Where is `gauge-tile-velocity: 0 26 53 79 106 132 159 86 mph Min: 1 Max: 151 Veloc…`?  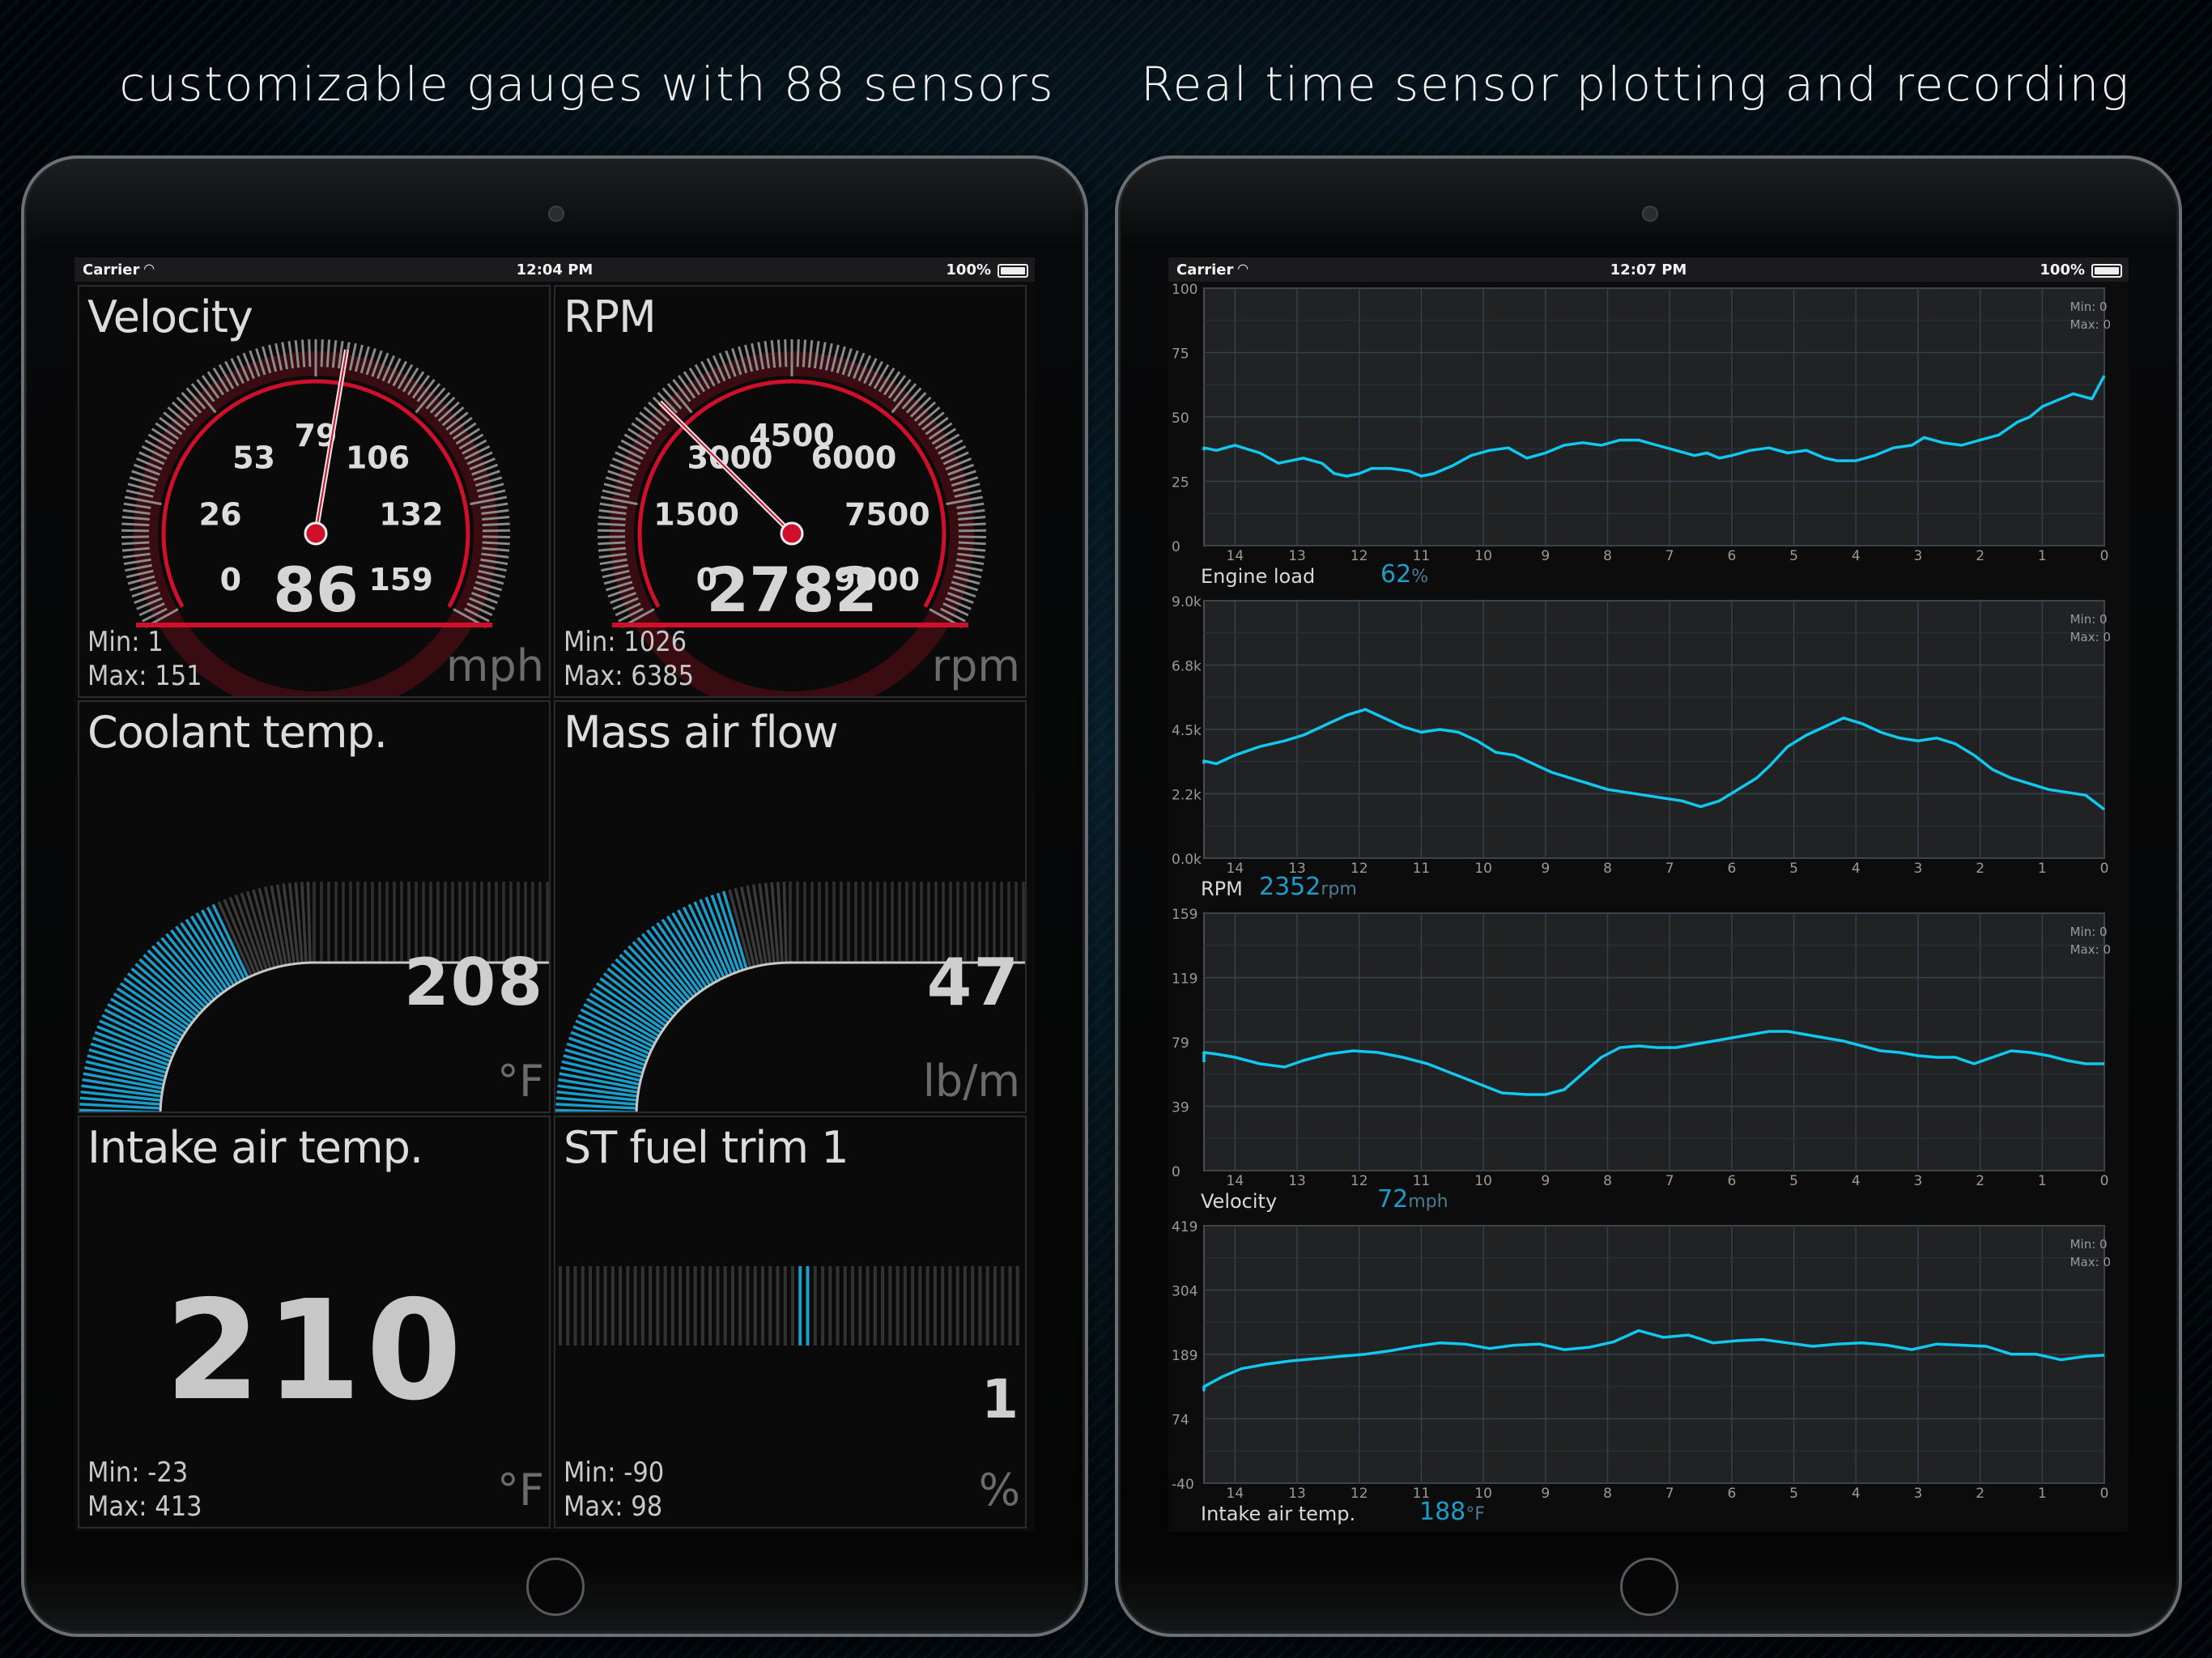
gauge-tile-velocity: 0 26 53 79 106 132 159 86 mph Min: 1 Max: 151 Veloc… is located at coordinates (314, 491).